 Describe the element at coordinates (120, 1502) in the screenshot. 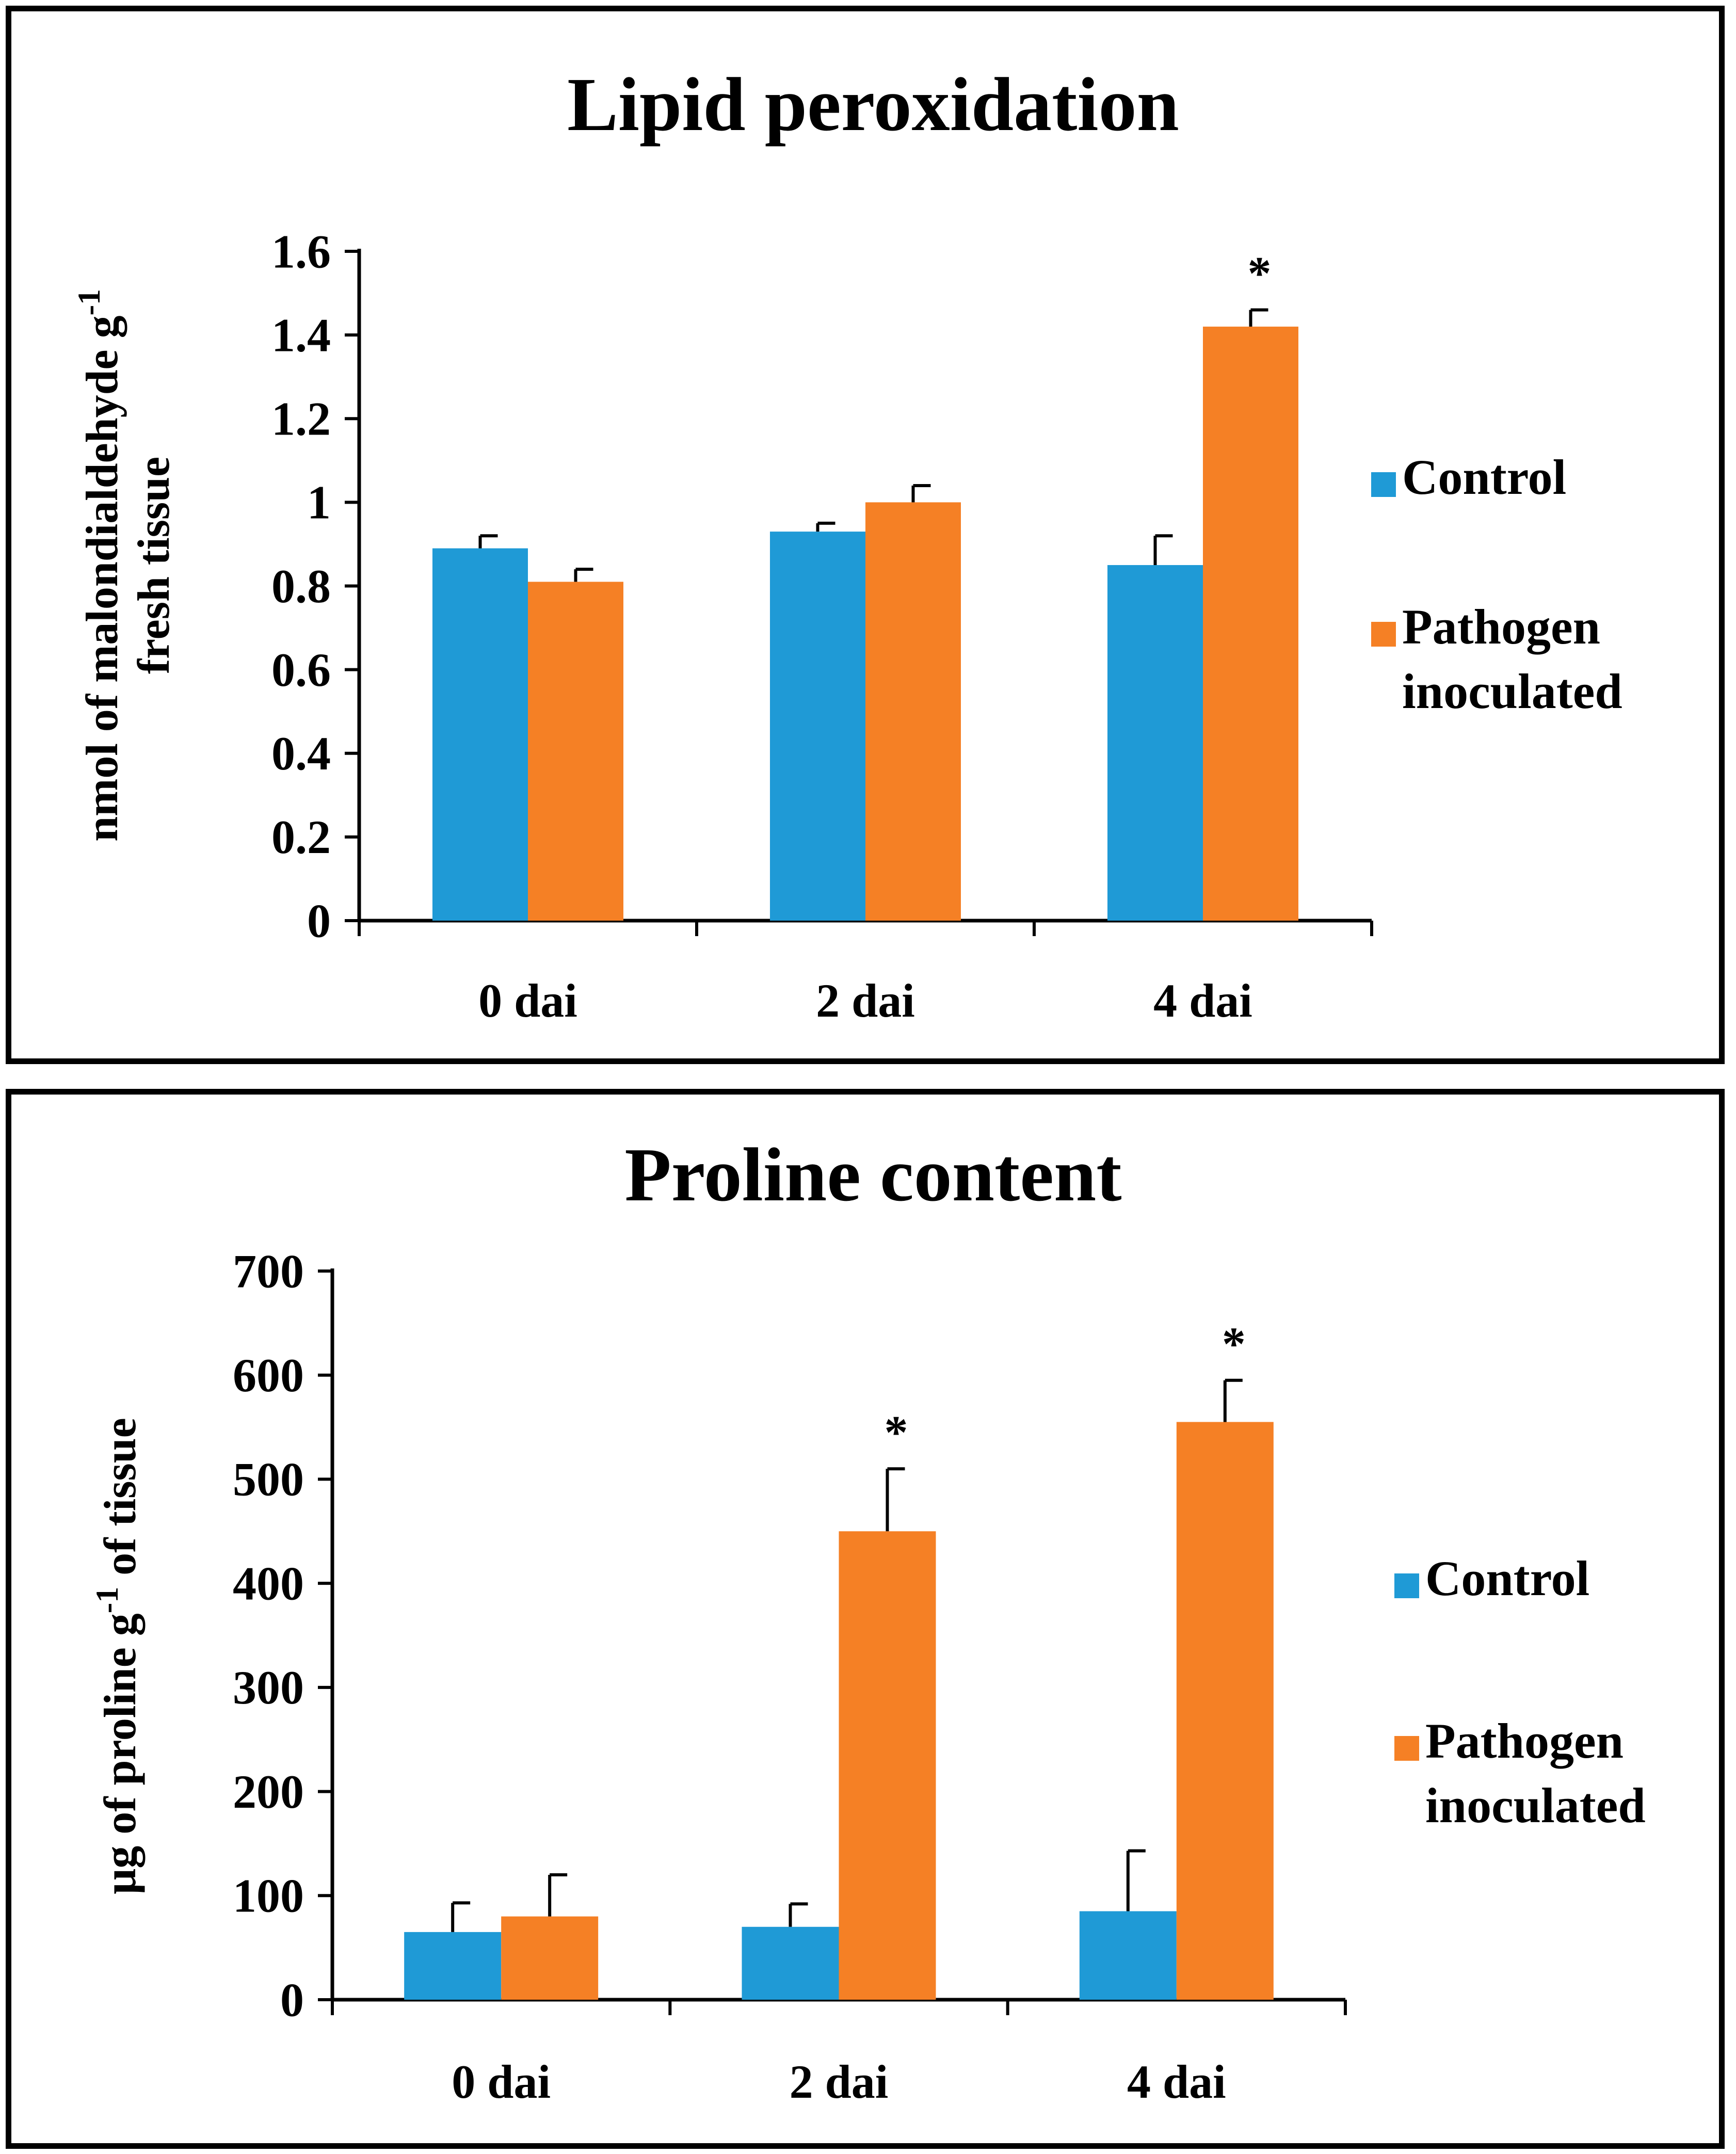

I see `y-axis-label-suffix: of tissue` at that location.